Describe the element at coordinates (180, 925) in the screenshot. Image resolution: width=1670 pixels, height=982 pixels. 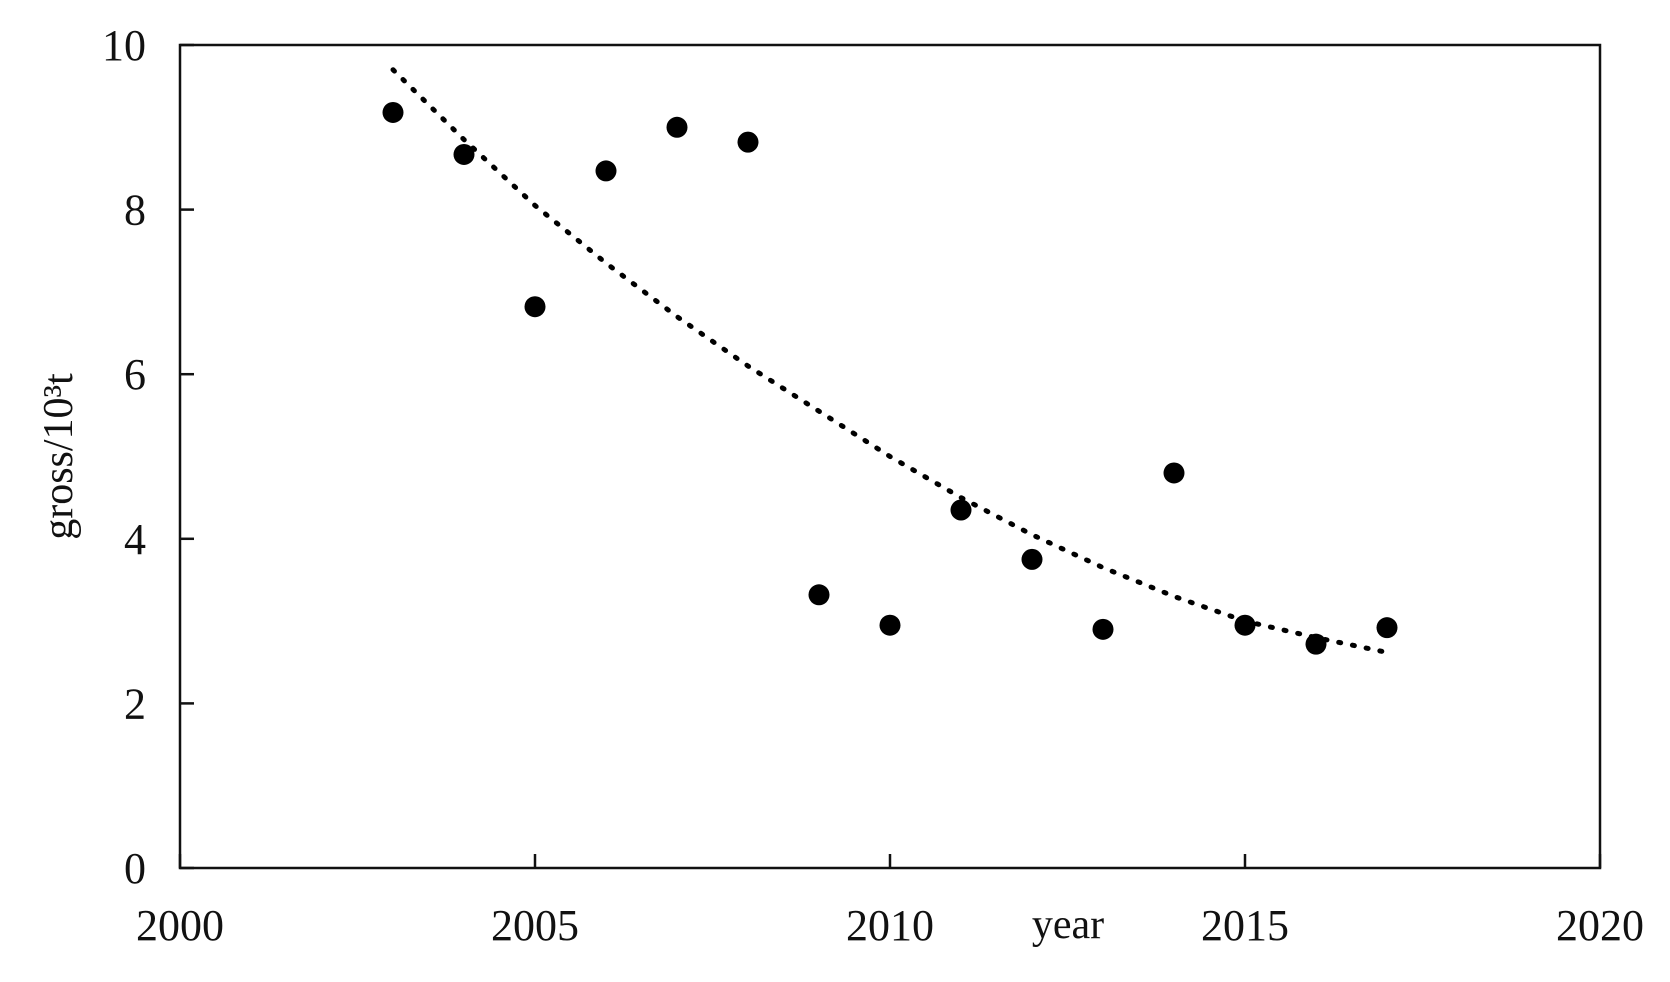
I see `x-tick-label: 2000` at that location.